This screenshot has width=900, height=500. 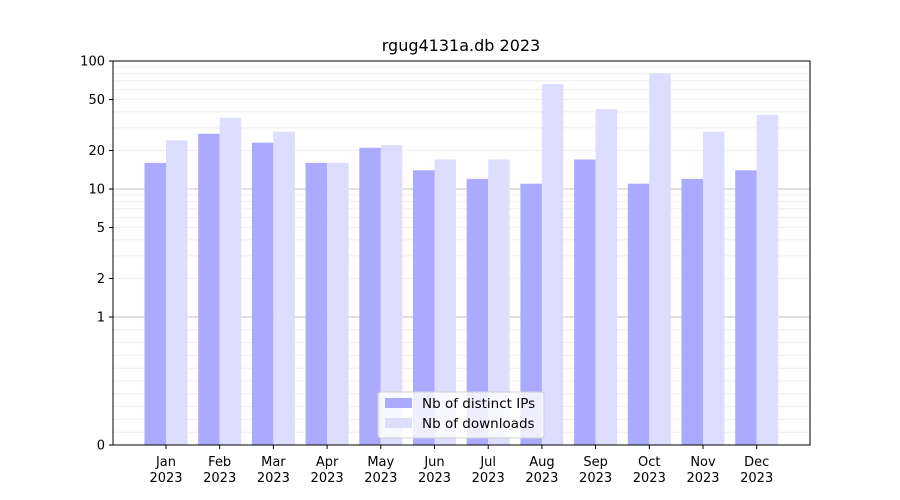 I want to click on x-tick-label: Jun 2023, so click(x=434, y=470).